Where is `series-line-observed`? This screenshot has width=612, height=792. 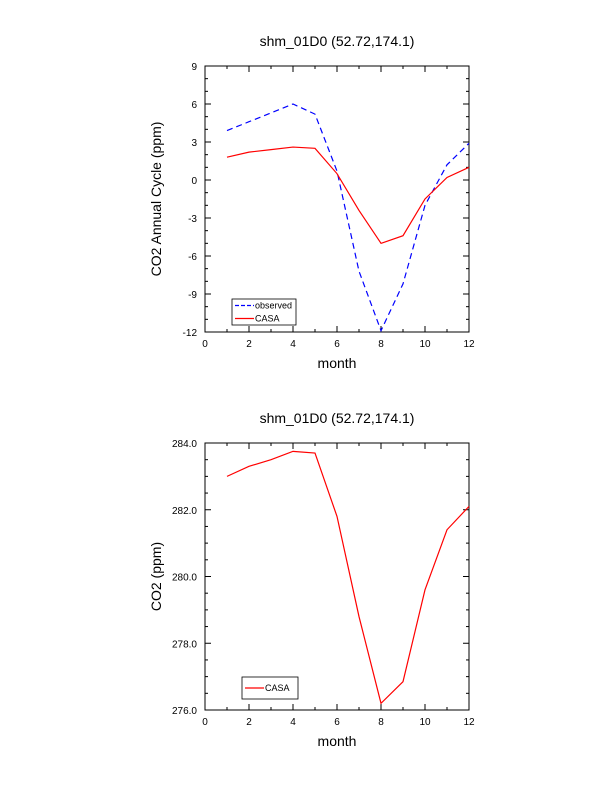 series-line-observed is located at coordinates (348, 218).